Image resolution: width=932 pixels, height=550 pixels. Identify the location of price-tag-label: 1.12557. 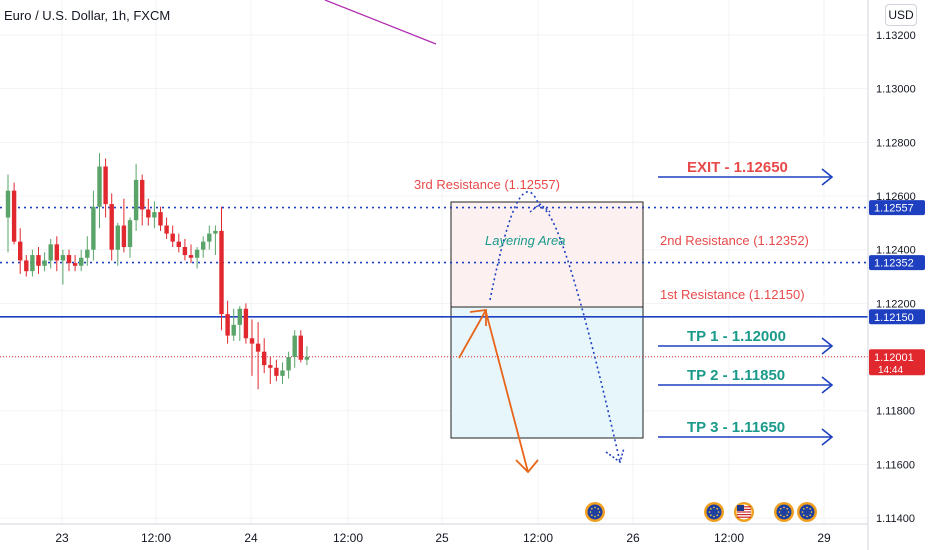
(894, 209).